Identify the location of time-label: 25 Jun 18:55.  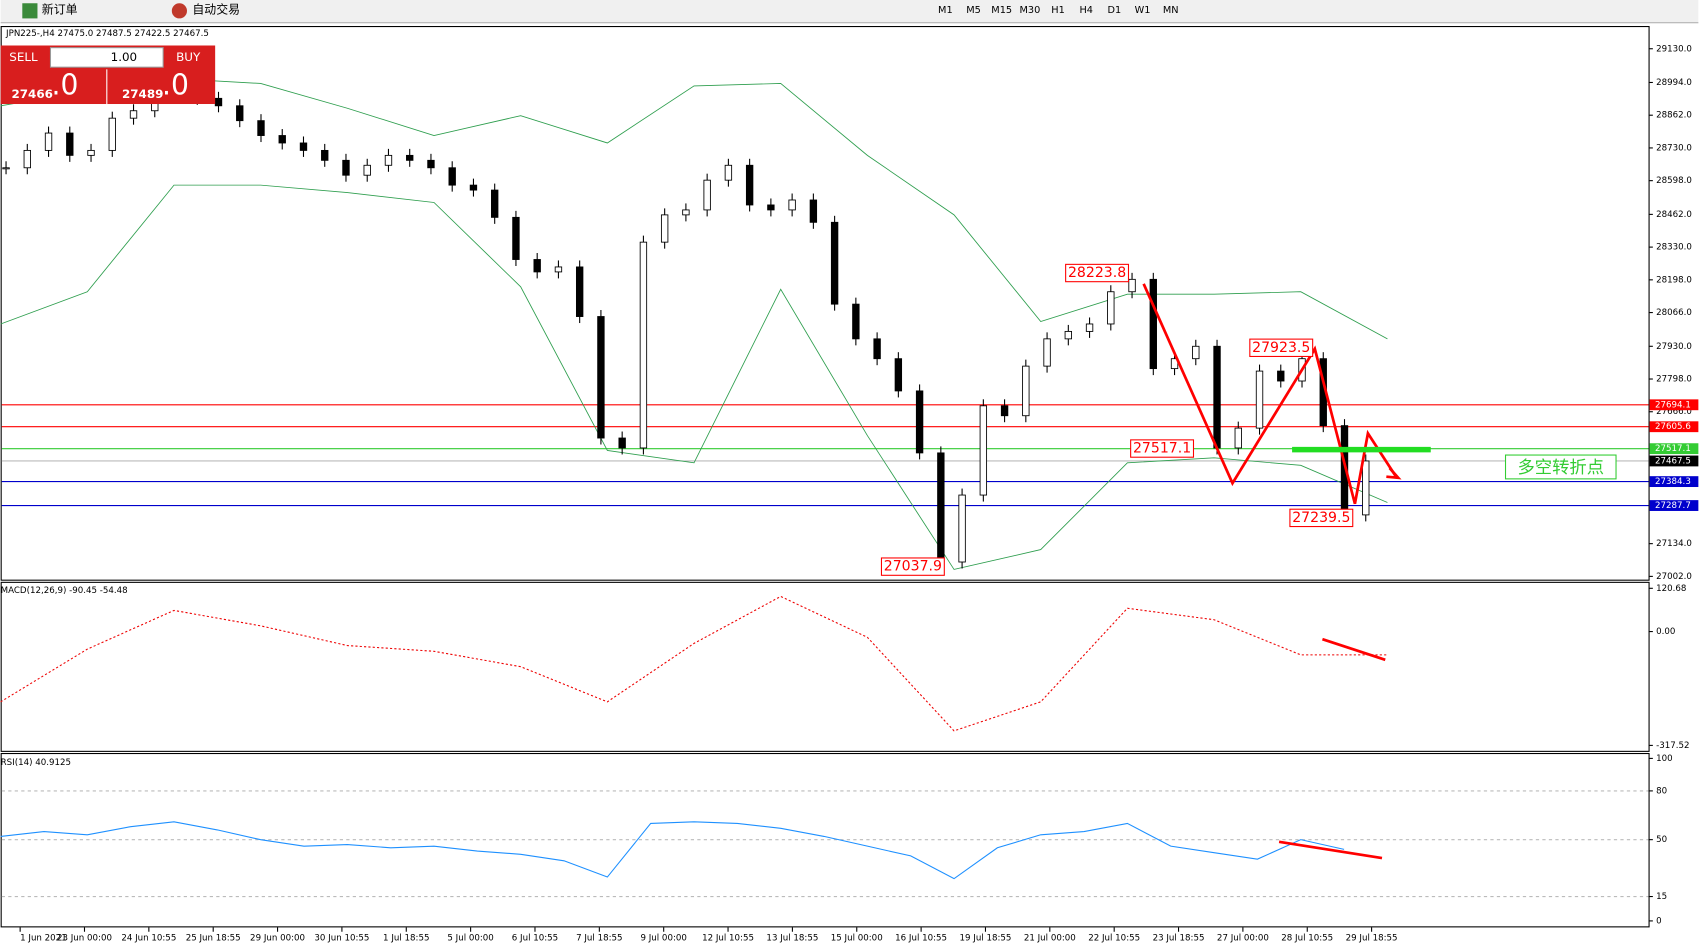
(213, 939).